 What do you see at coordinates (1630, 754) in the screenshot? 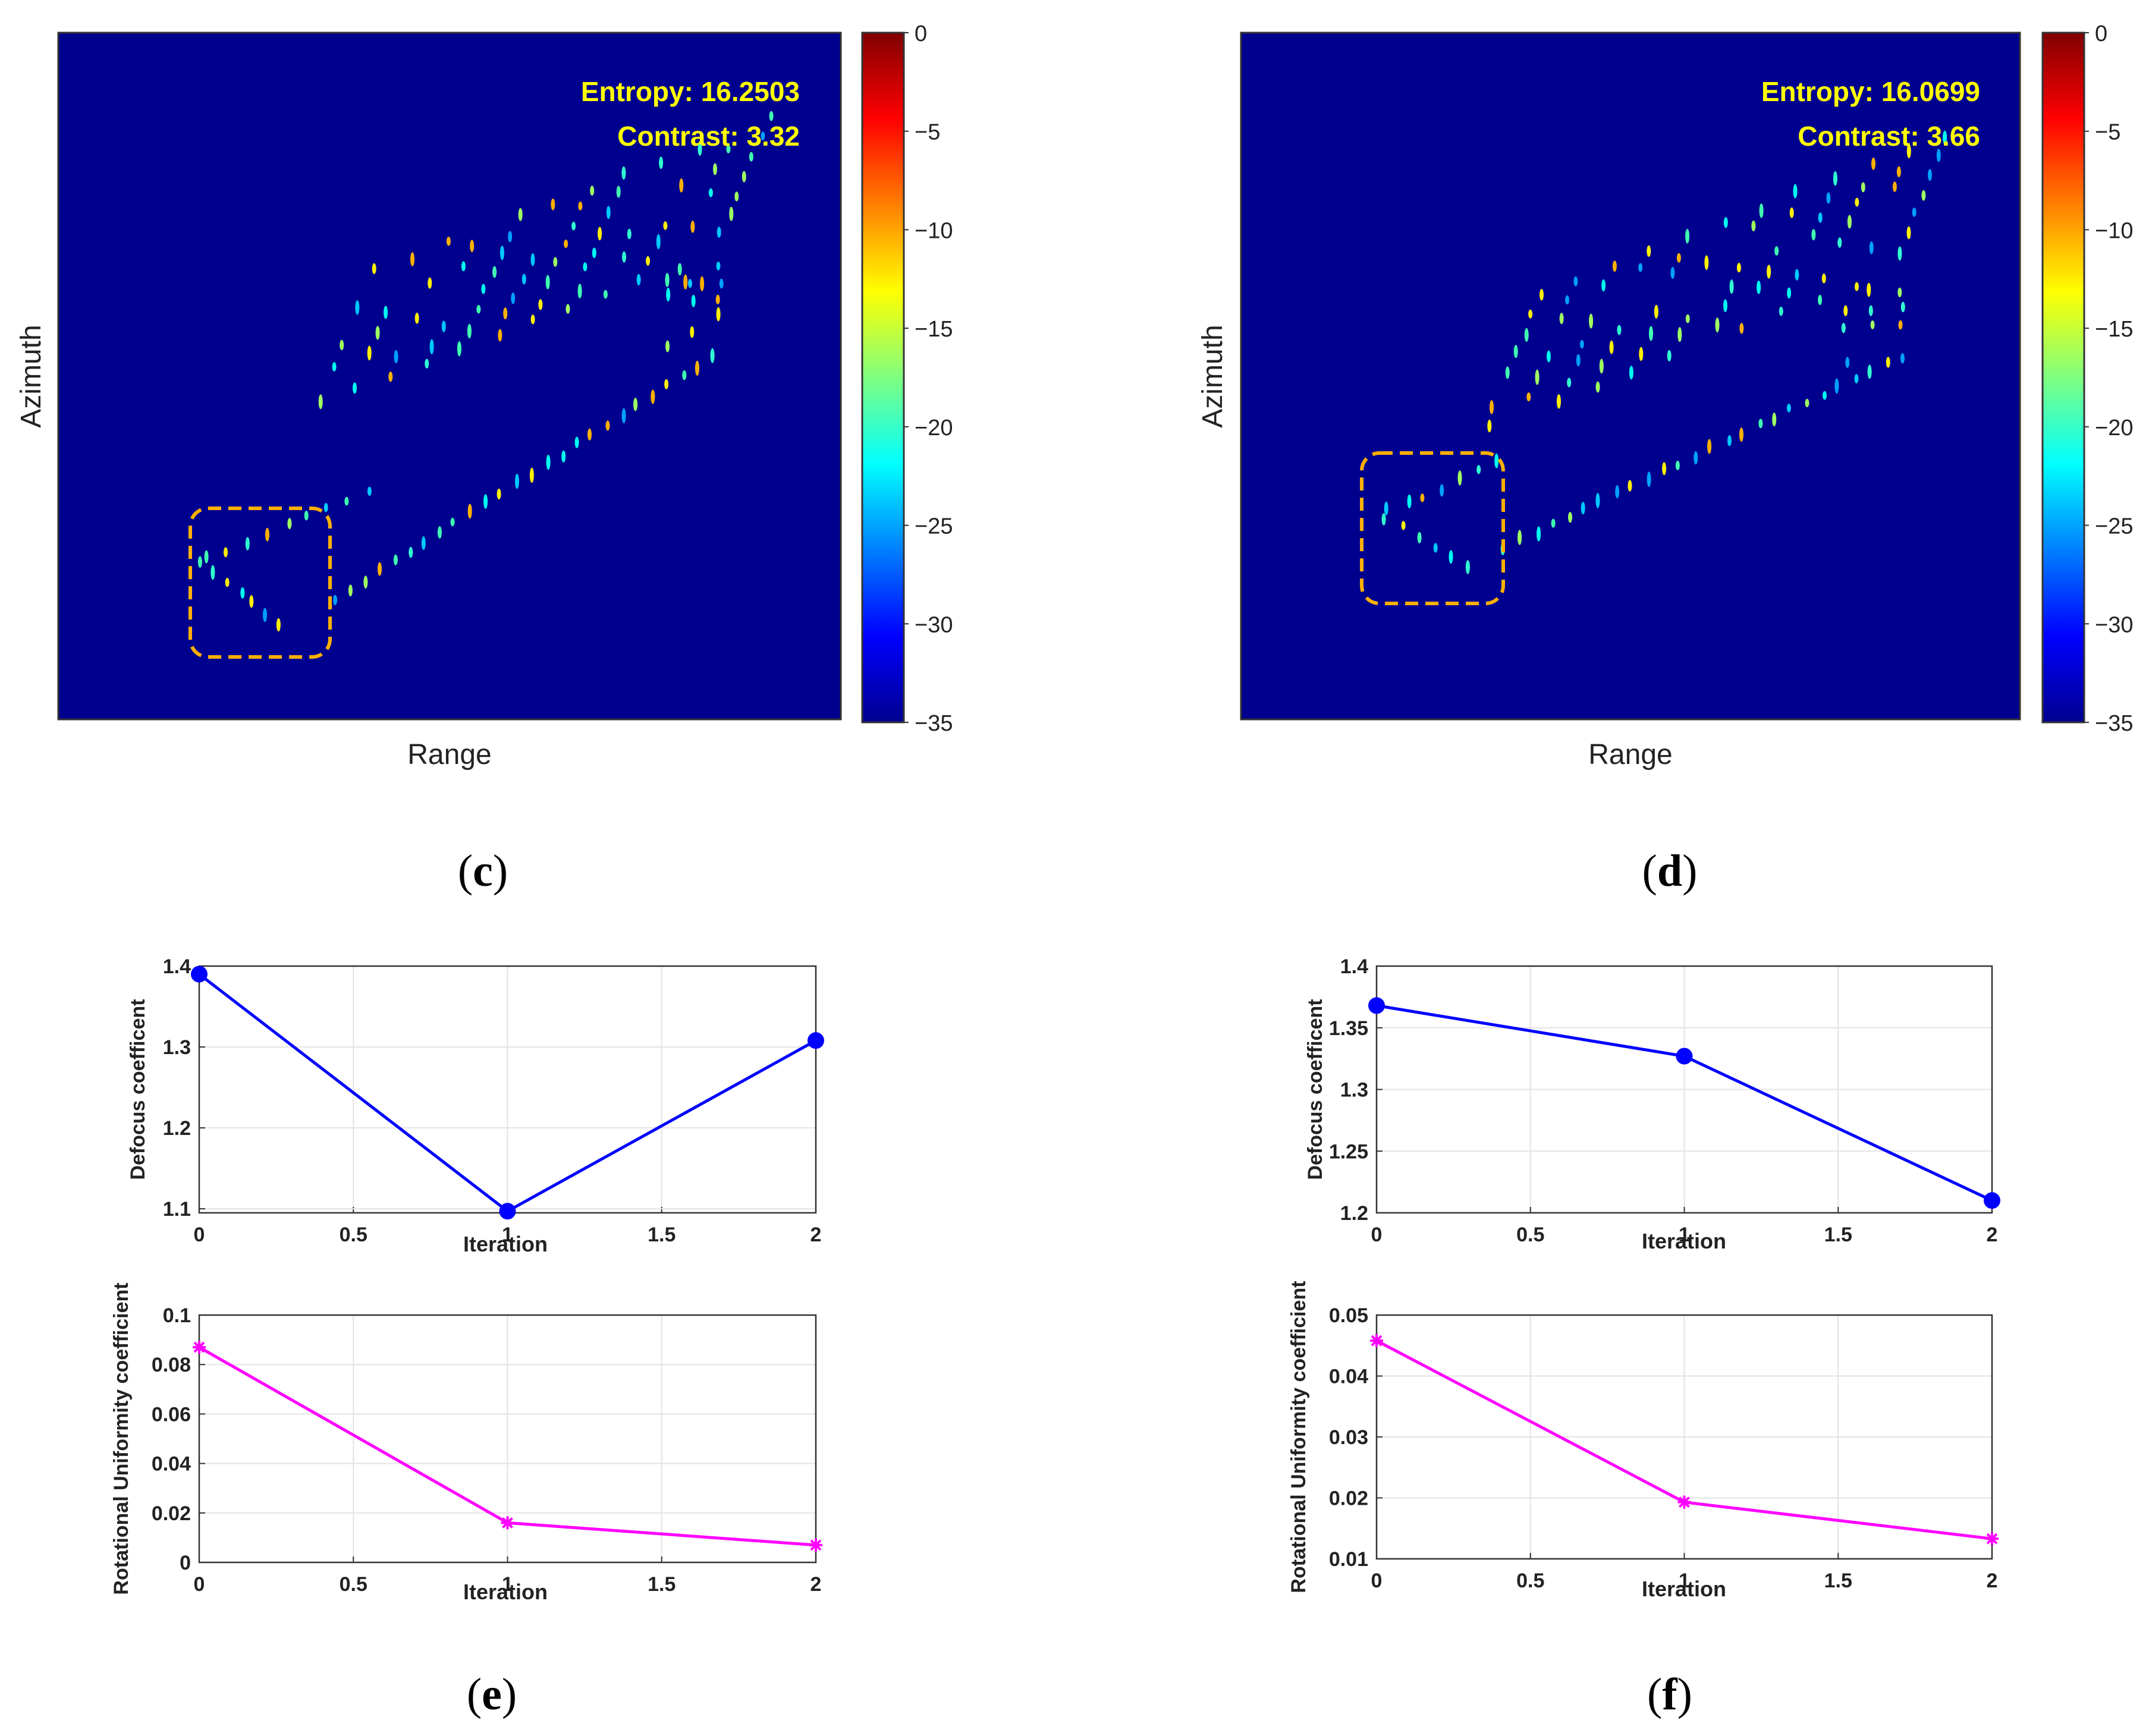
I see `heatmap-d-xlabel: Range` at bounding box center [1630, 754].